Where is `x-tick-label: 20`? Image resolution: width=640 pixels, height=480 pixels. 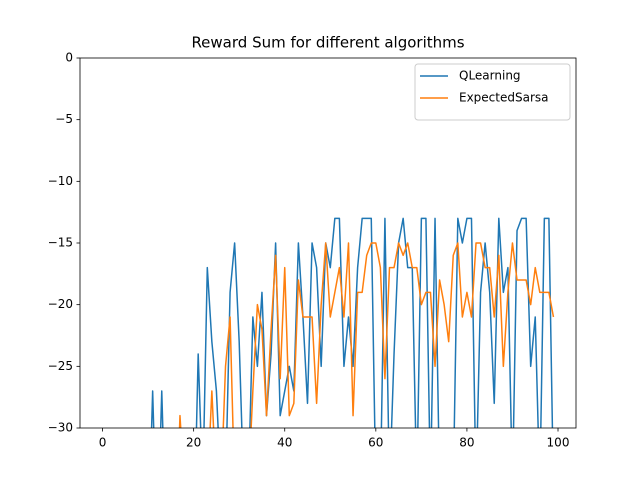
x-tick-label: 20 is located at coordinates (193, 443).